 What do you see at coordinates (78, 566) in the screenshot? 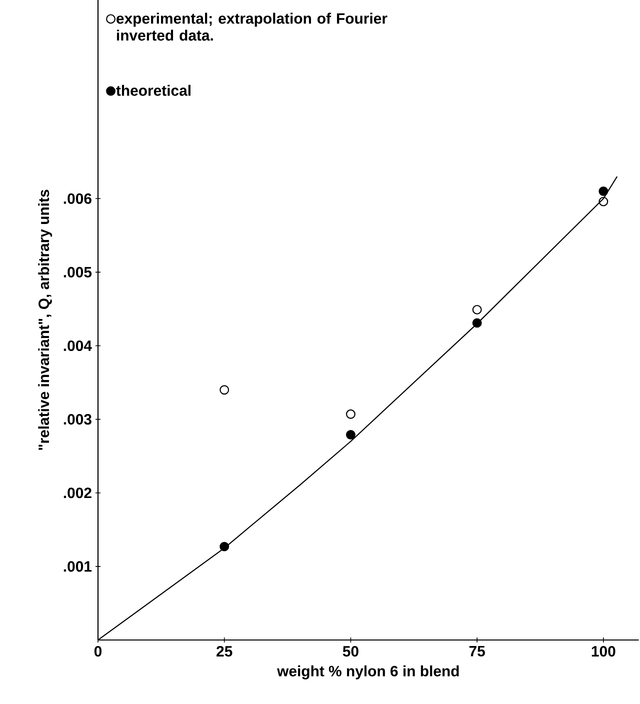
I see `y-tick-label: .001` at bounding box center [78, 566].